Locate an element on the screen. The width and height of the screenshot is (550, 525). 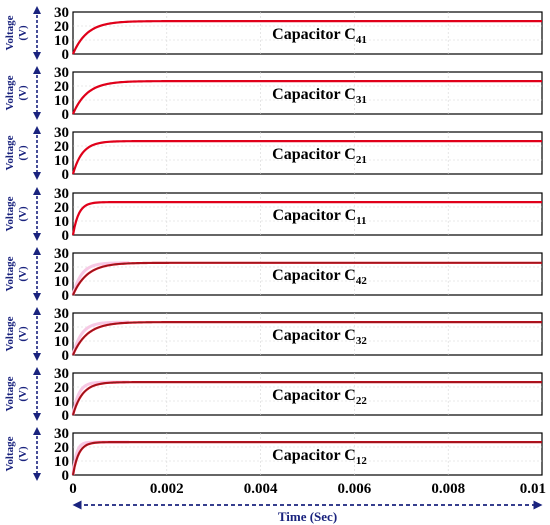
panel-subscript: 31 is located at coordinates (361, 100).